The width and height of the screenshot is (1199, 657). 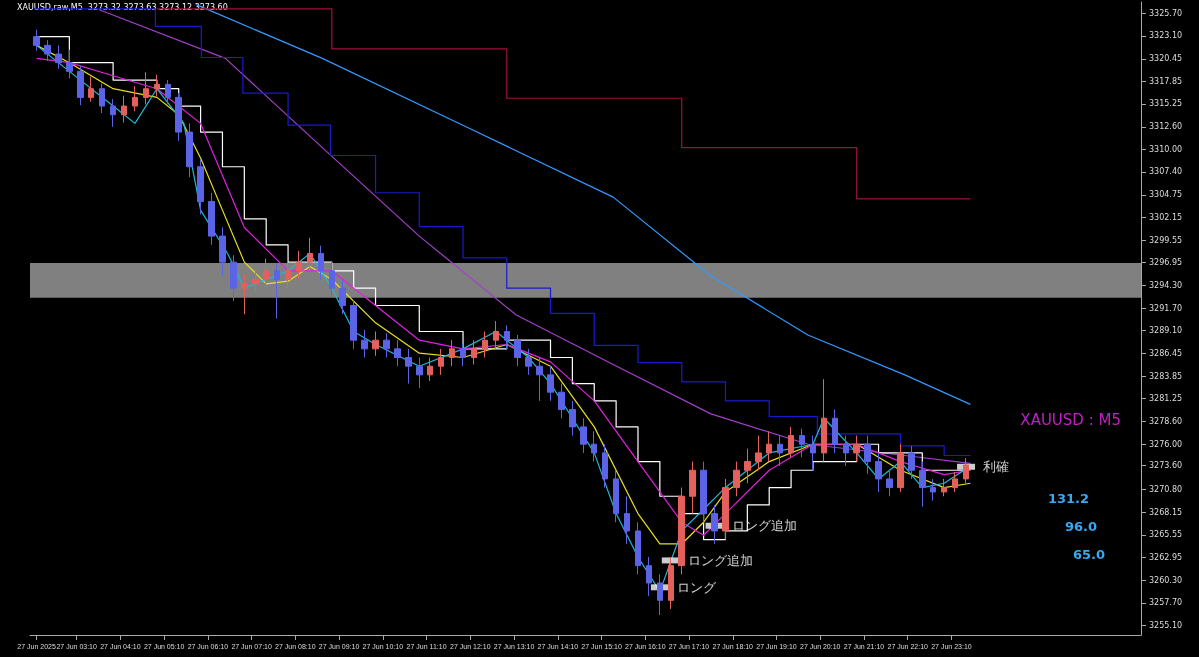 I want to click on annotation: 65.0, so click(x=1088, y=554).